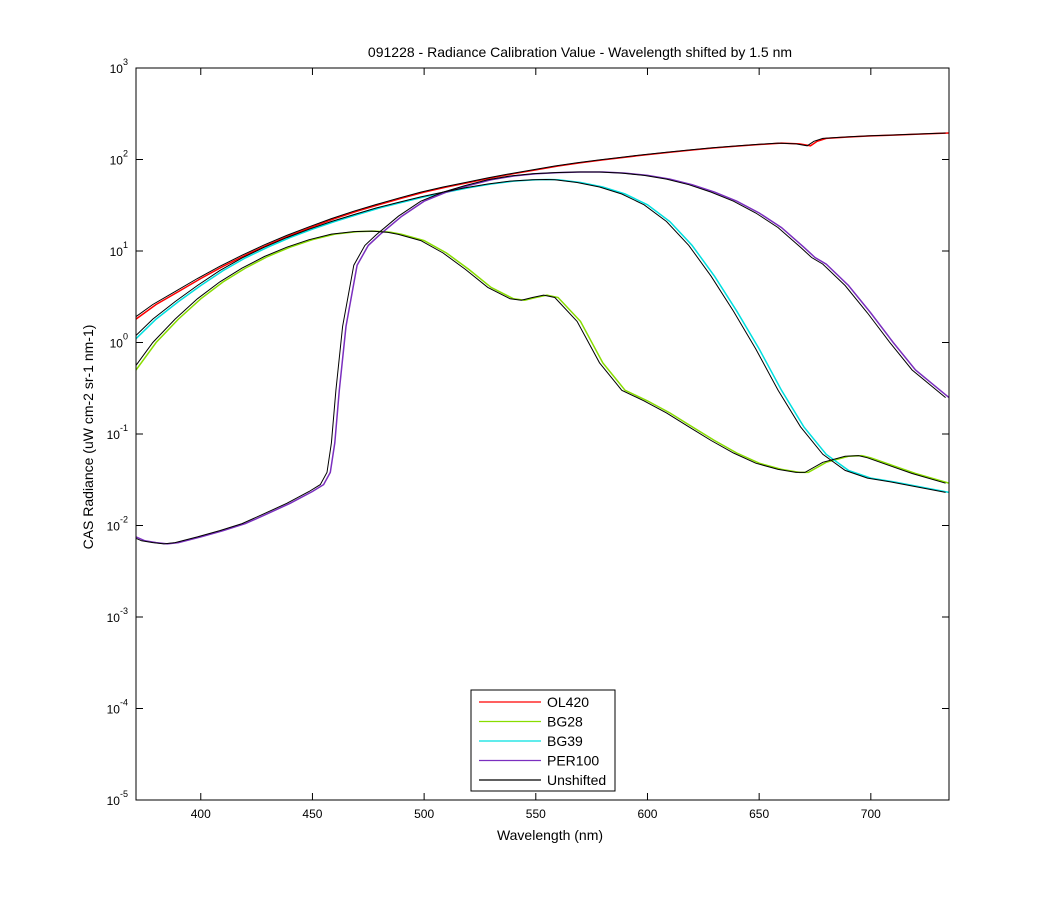 The height and width of the screenshot is (900, 1050). What do you see at coordinates (573, 761) in the screenshot?
I see `legend-label: PER100` at bounding box center [573, 761].